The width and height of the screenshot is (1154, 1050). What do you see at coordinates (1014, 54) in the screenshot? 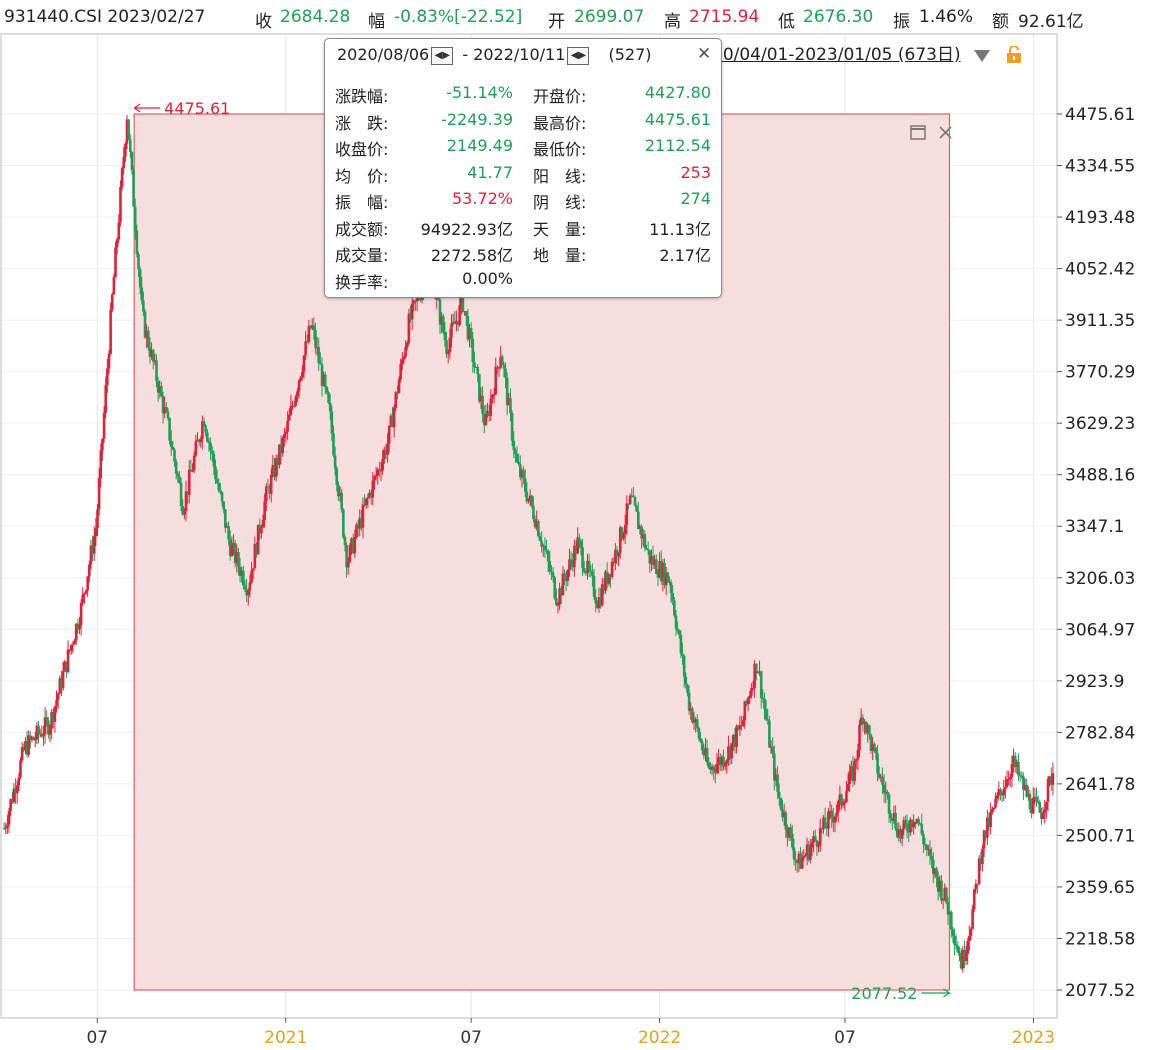
I see `lock-icon` at bounding box center [1014, 54].